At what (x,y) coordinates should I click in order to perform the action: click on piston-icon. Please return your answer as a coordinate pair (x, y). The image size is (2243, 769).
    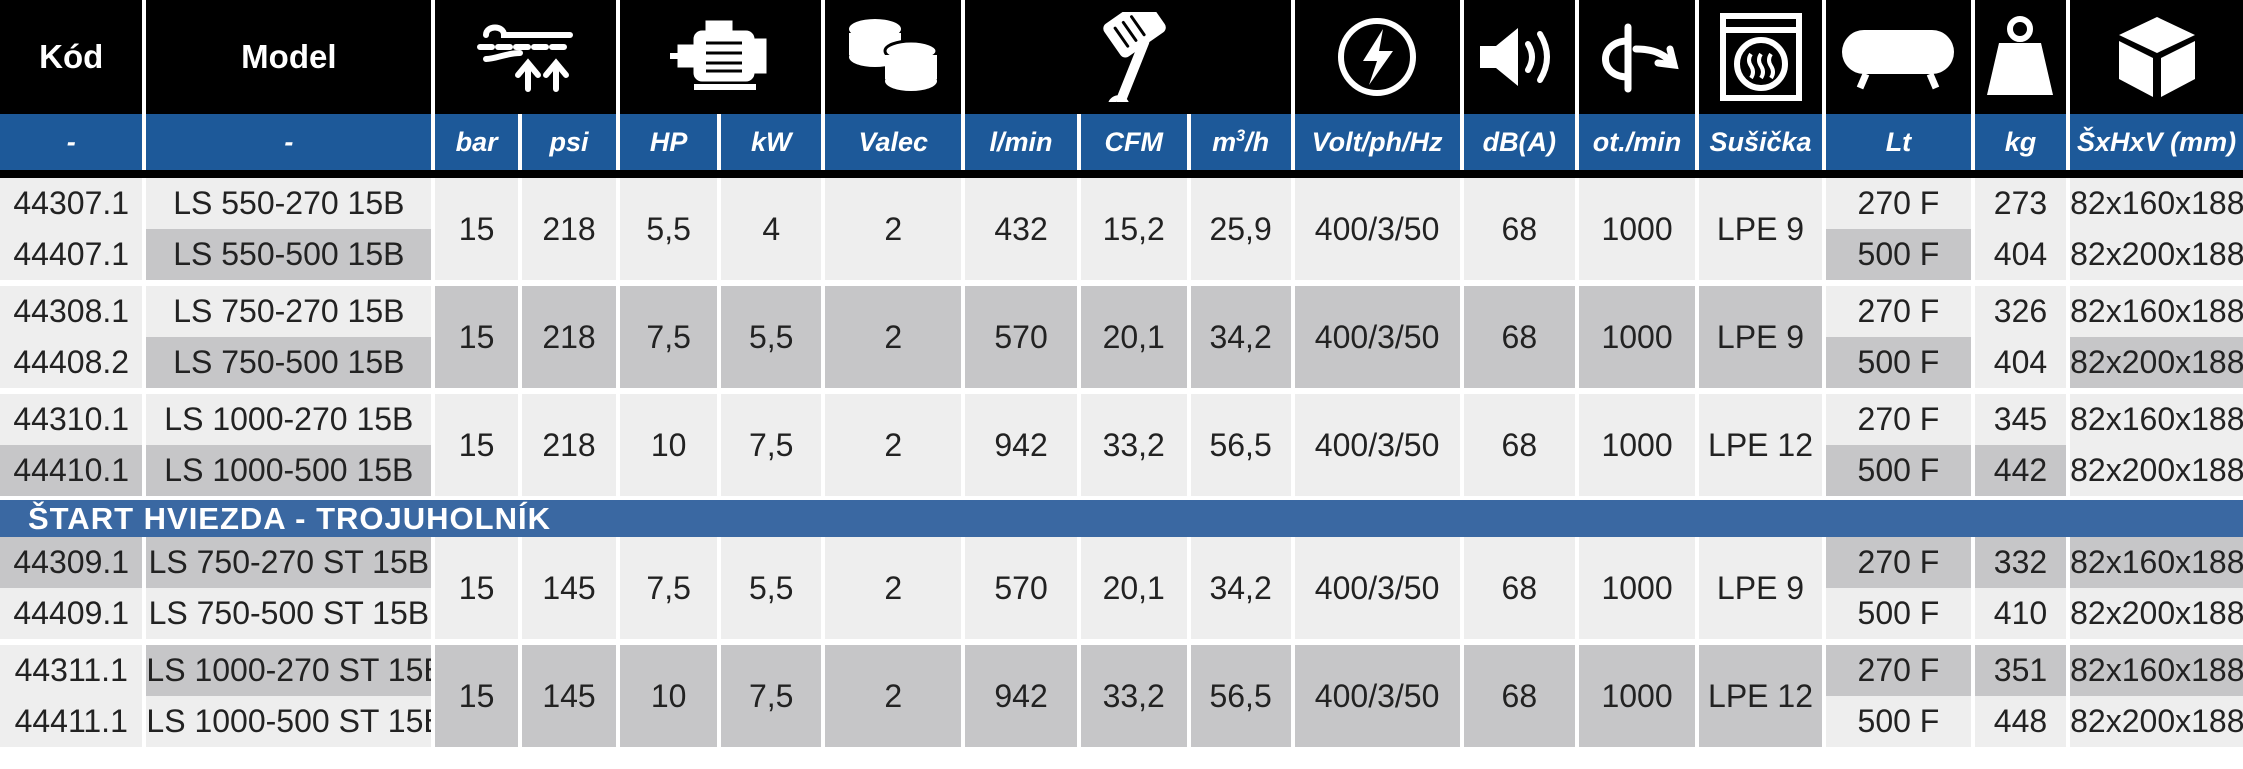
    Looking at the image, I should click on (1128, 57).